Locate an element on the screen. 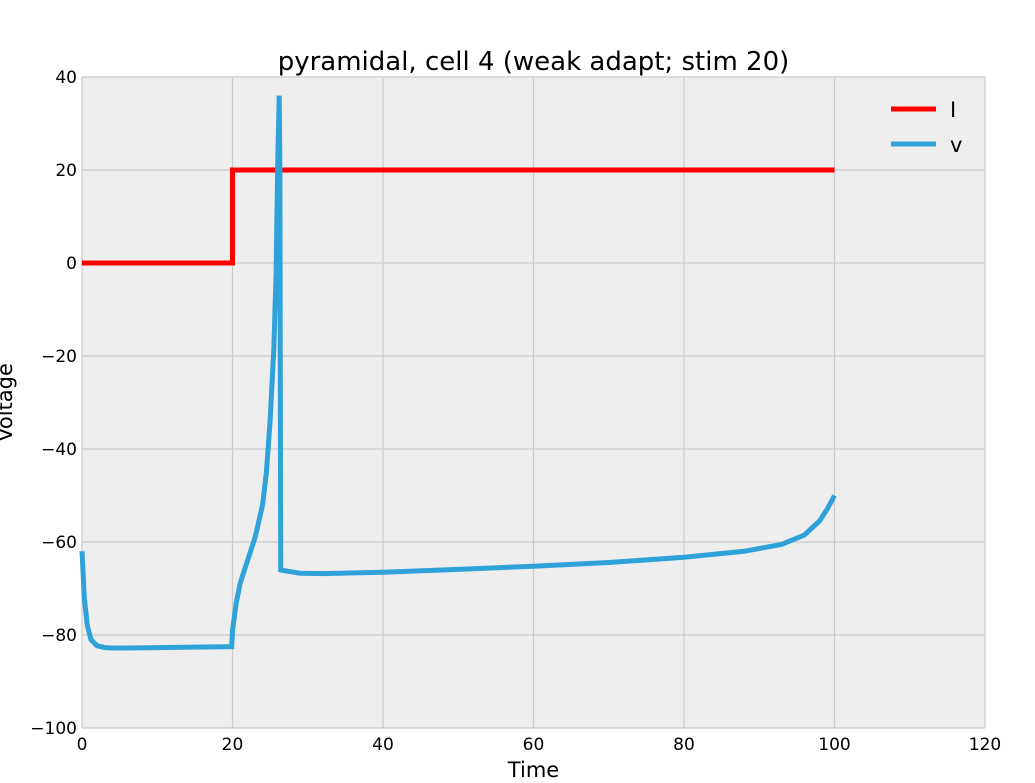 The height and width of the screenshot is (783, 1035). x-tick-label: 120 is located at coordinates (985, 745).